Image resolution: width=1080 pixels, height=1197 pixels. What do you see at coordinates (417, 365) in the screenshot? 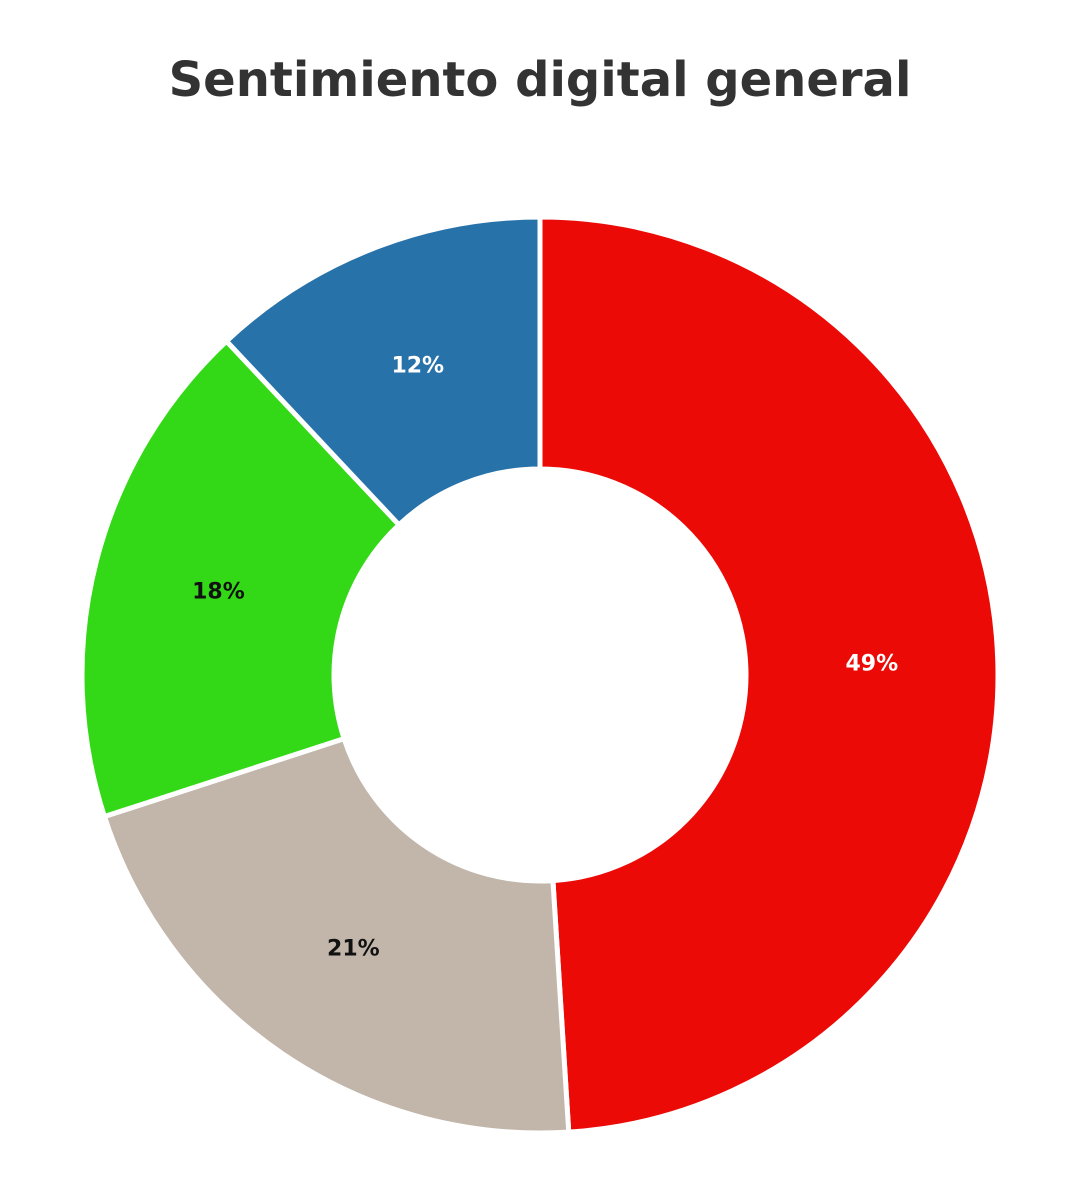
I see `value-label: 12%` at bounding box center [417, 365].